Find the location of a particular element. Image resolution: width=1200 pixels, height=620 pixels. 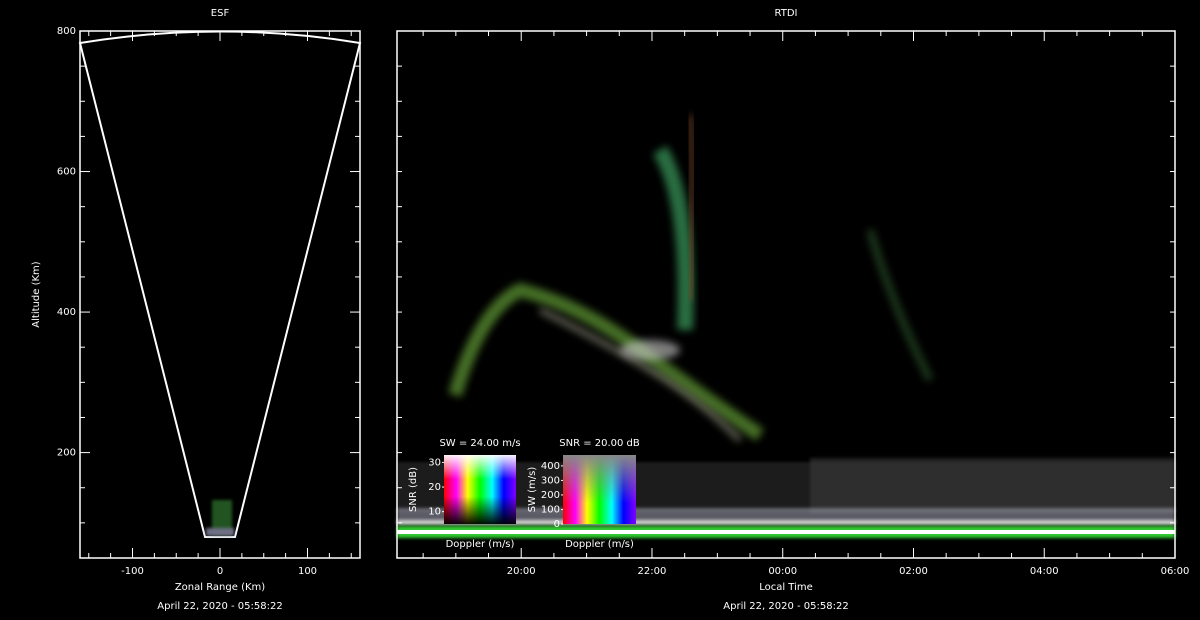

x-tick-label: 22:00 is located at coordinates (652, 571).